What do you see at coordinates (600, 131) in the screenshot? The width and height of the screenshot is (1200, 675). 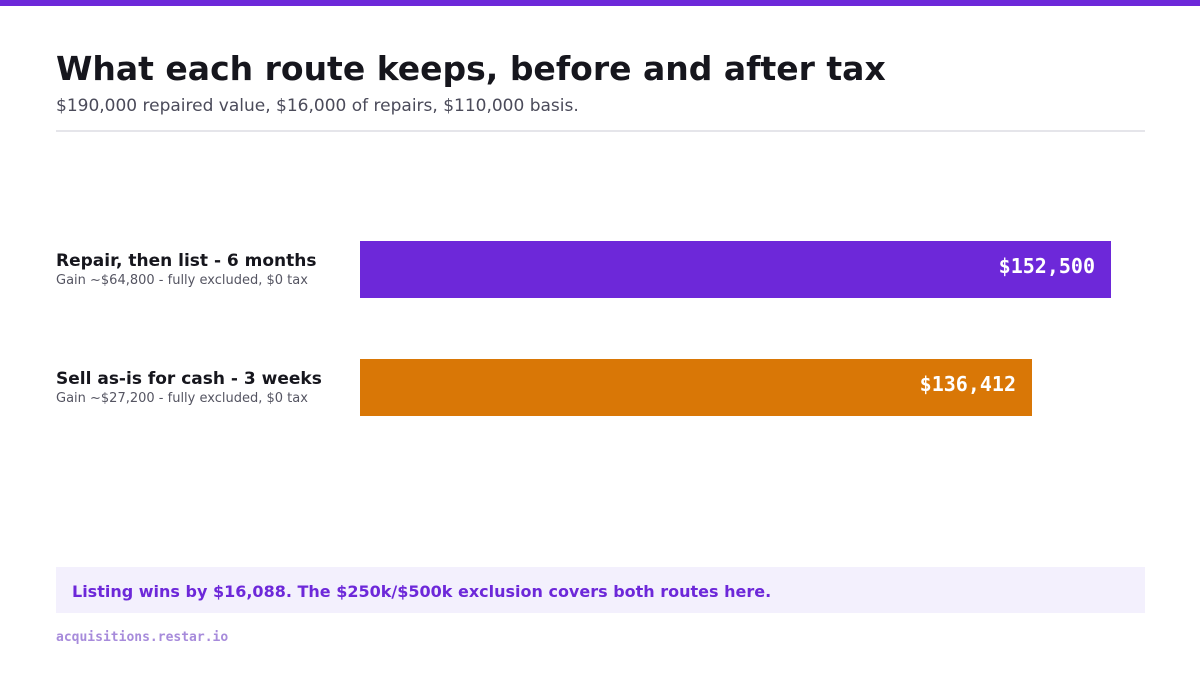 I see `title-divider` at bounding box center [600, 131].